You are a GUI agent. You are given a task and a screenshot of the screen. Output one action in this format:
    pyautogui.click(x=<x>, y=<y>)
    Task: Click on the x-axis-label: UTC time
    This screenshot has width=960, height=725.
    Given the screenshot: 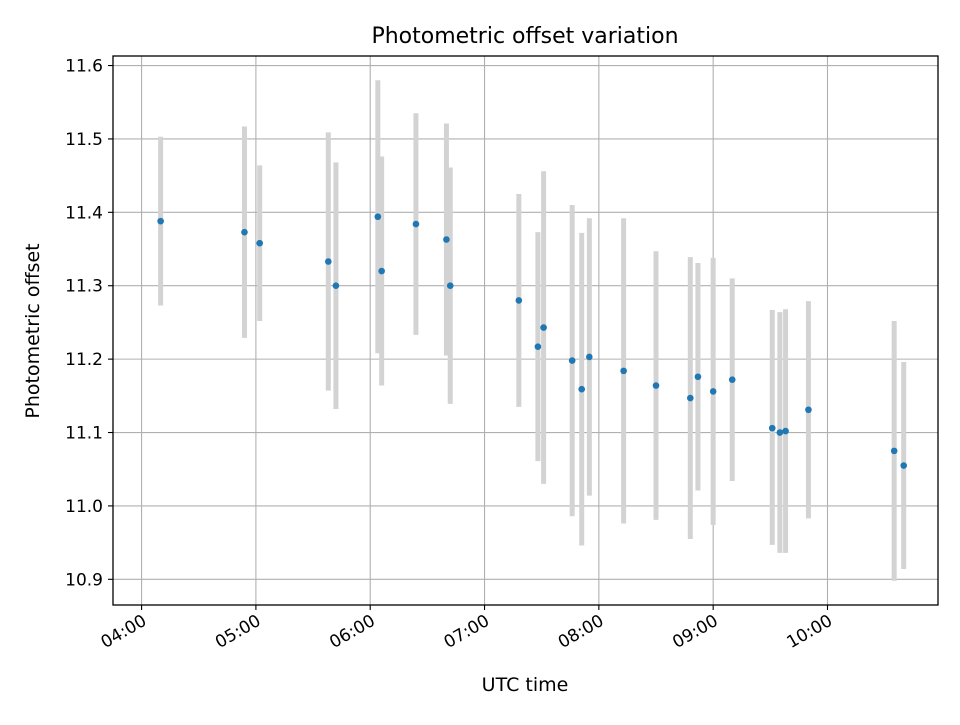 What is the action you would take?
    pyautogui.click(x=525, y=685)
    